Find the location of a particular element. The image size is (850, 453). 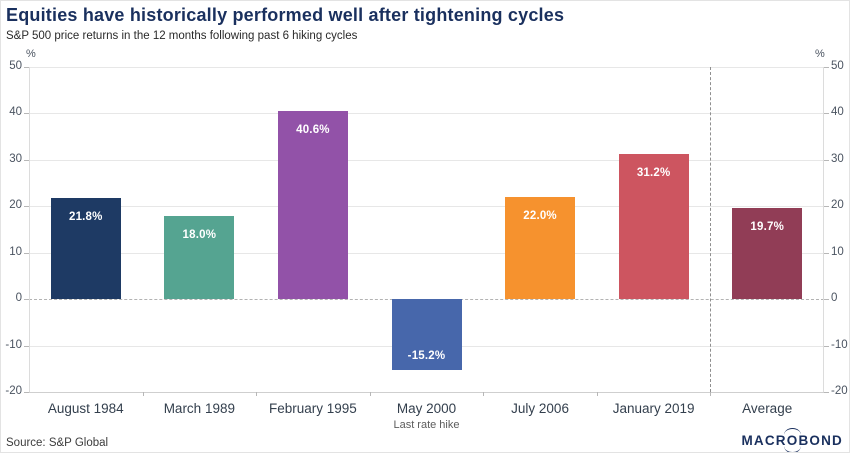

y-axis-label-left: 10 is located at coordinates (15, 251).